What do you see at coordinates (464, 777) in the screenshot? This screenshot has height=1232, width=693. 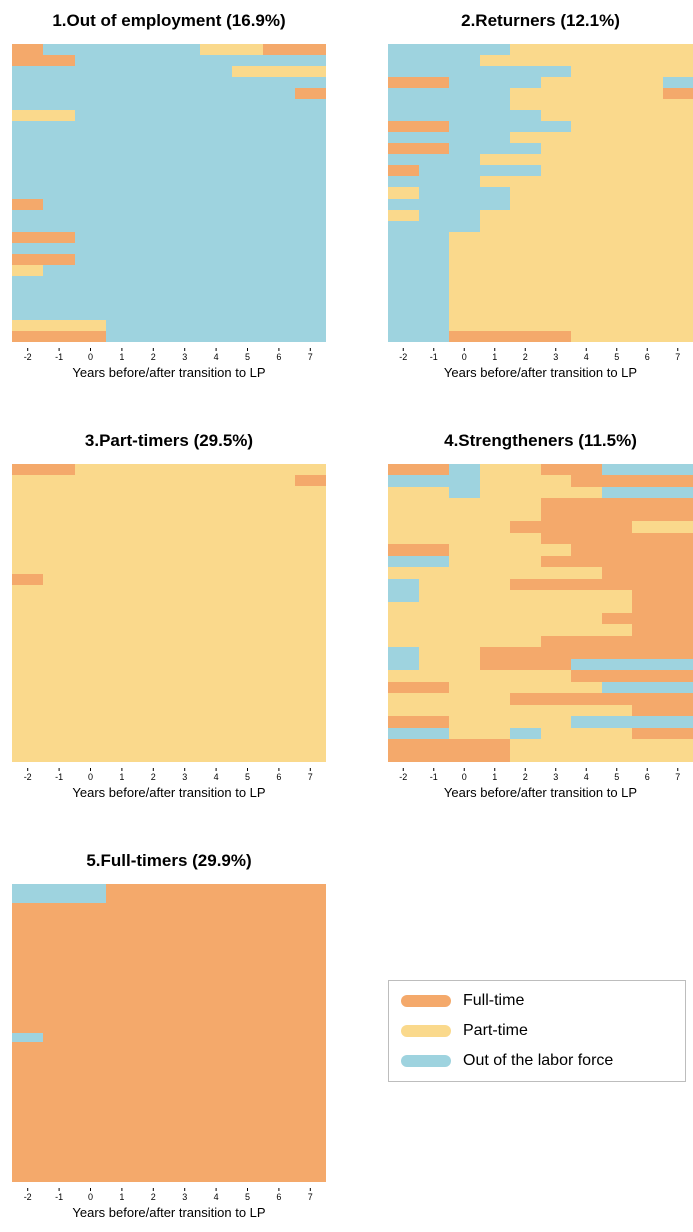 I see `x-tick-label: 0` at bounding box center [464, 777].